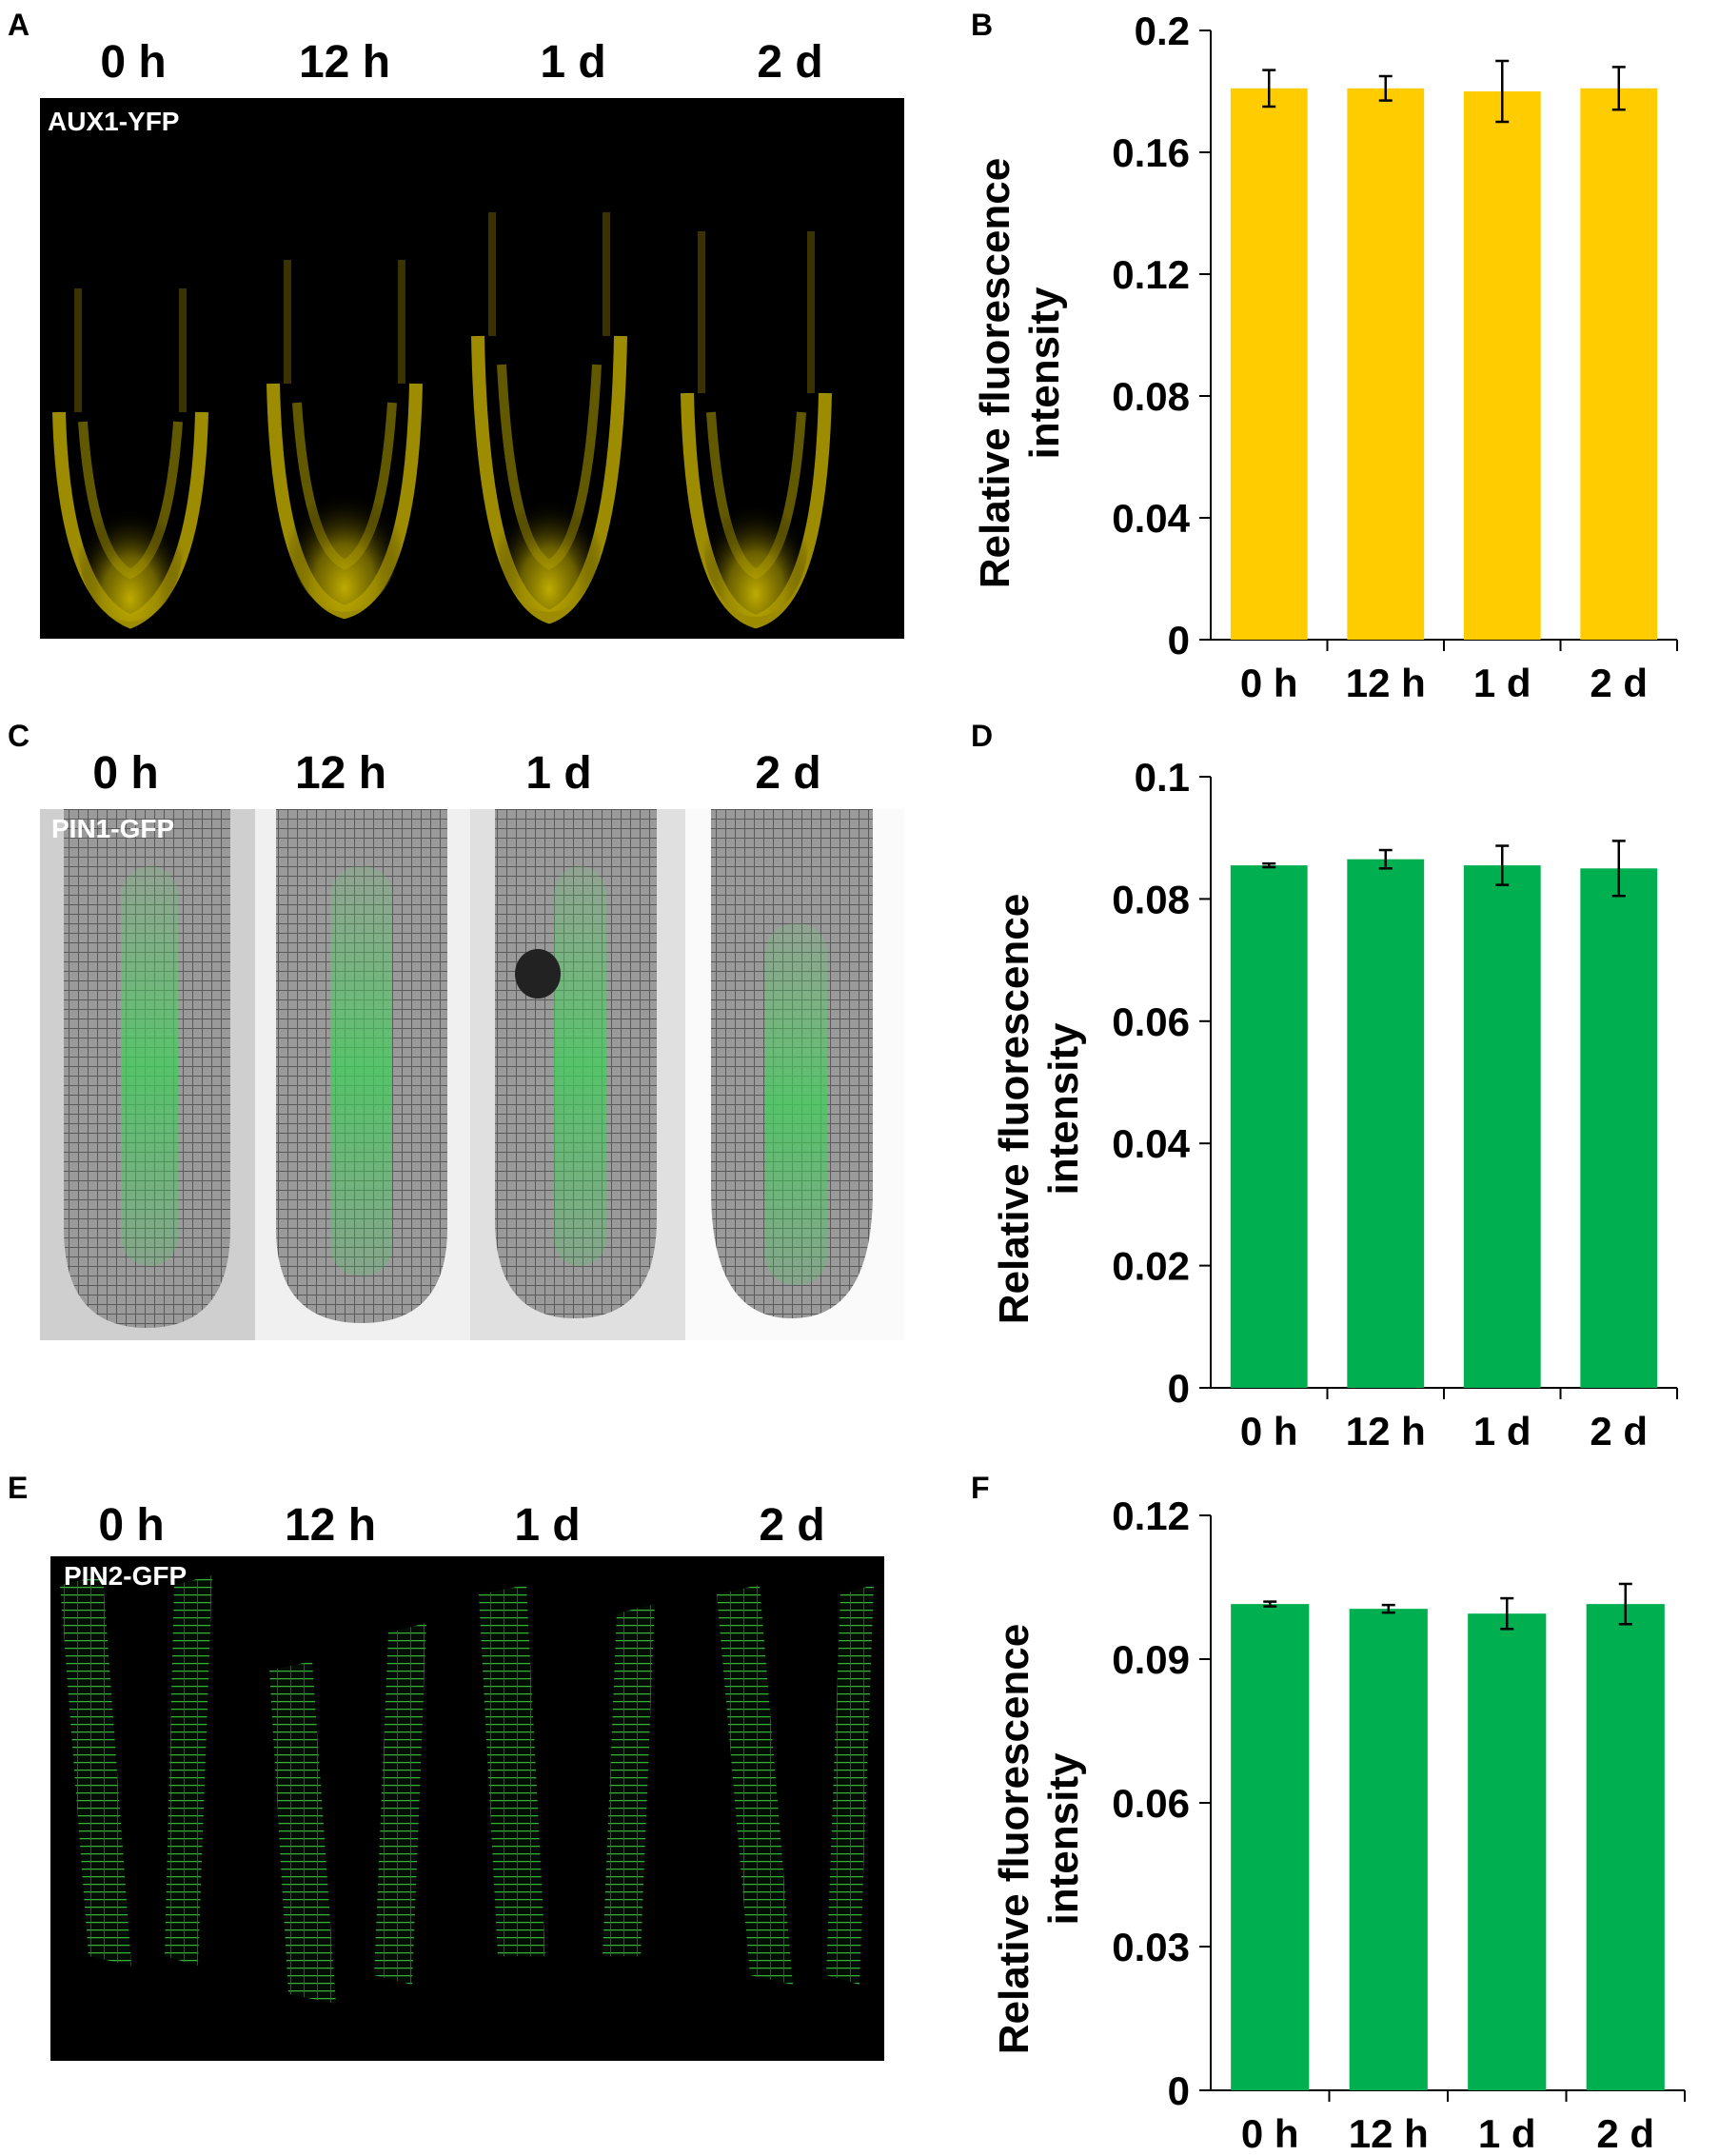  What do you see at coordinates (1151, 152) in the screenshot?
I see `y-tick-label: 0.16` at bounding box center [1151, 152].